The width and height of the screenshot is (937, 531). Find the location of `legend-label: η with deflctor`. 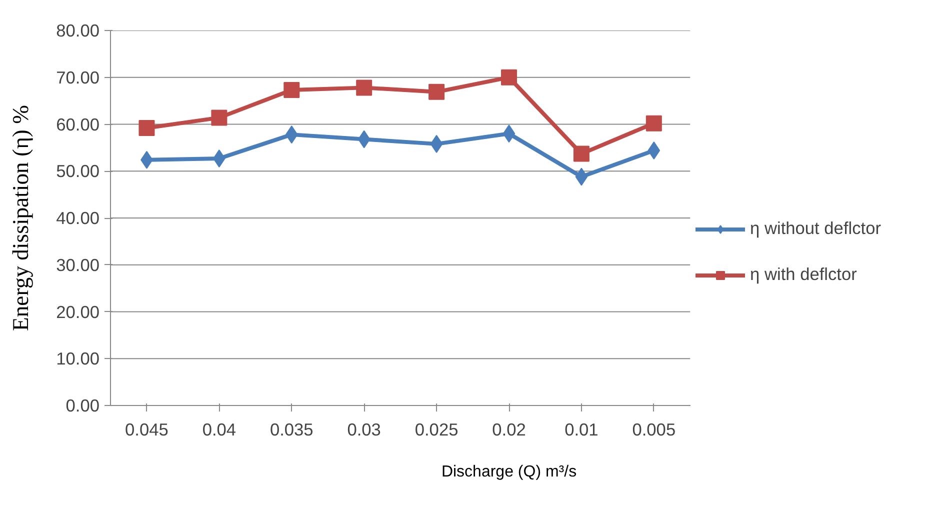

legend-label: η with deflctor is located at coordinates (803, 274).